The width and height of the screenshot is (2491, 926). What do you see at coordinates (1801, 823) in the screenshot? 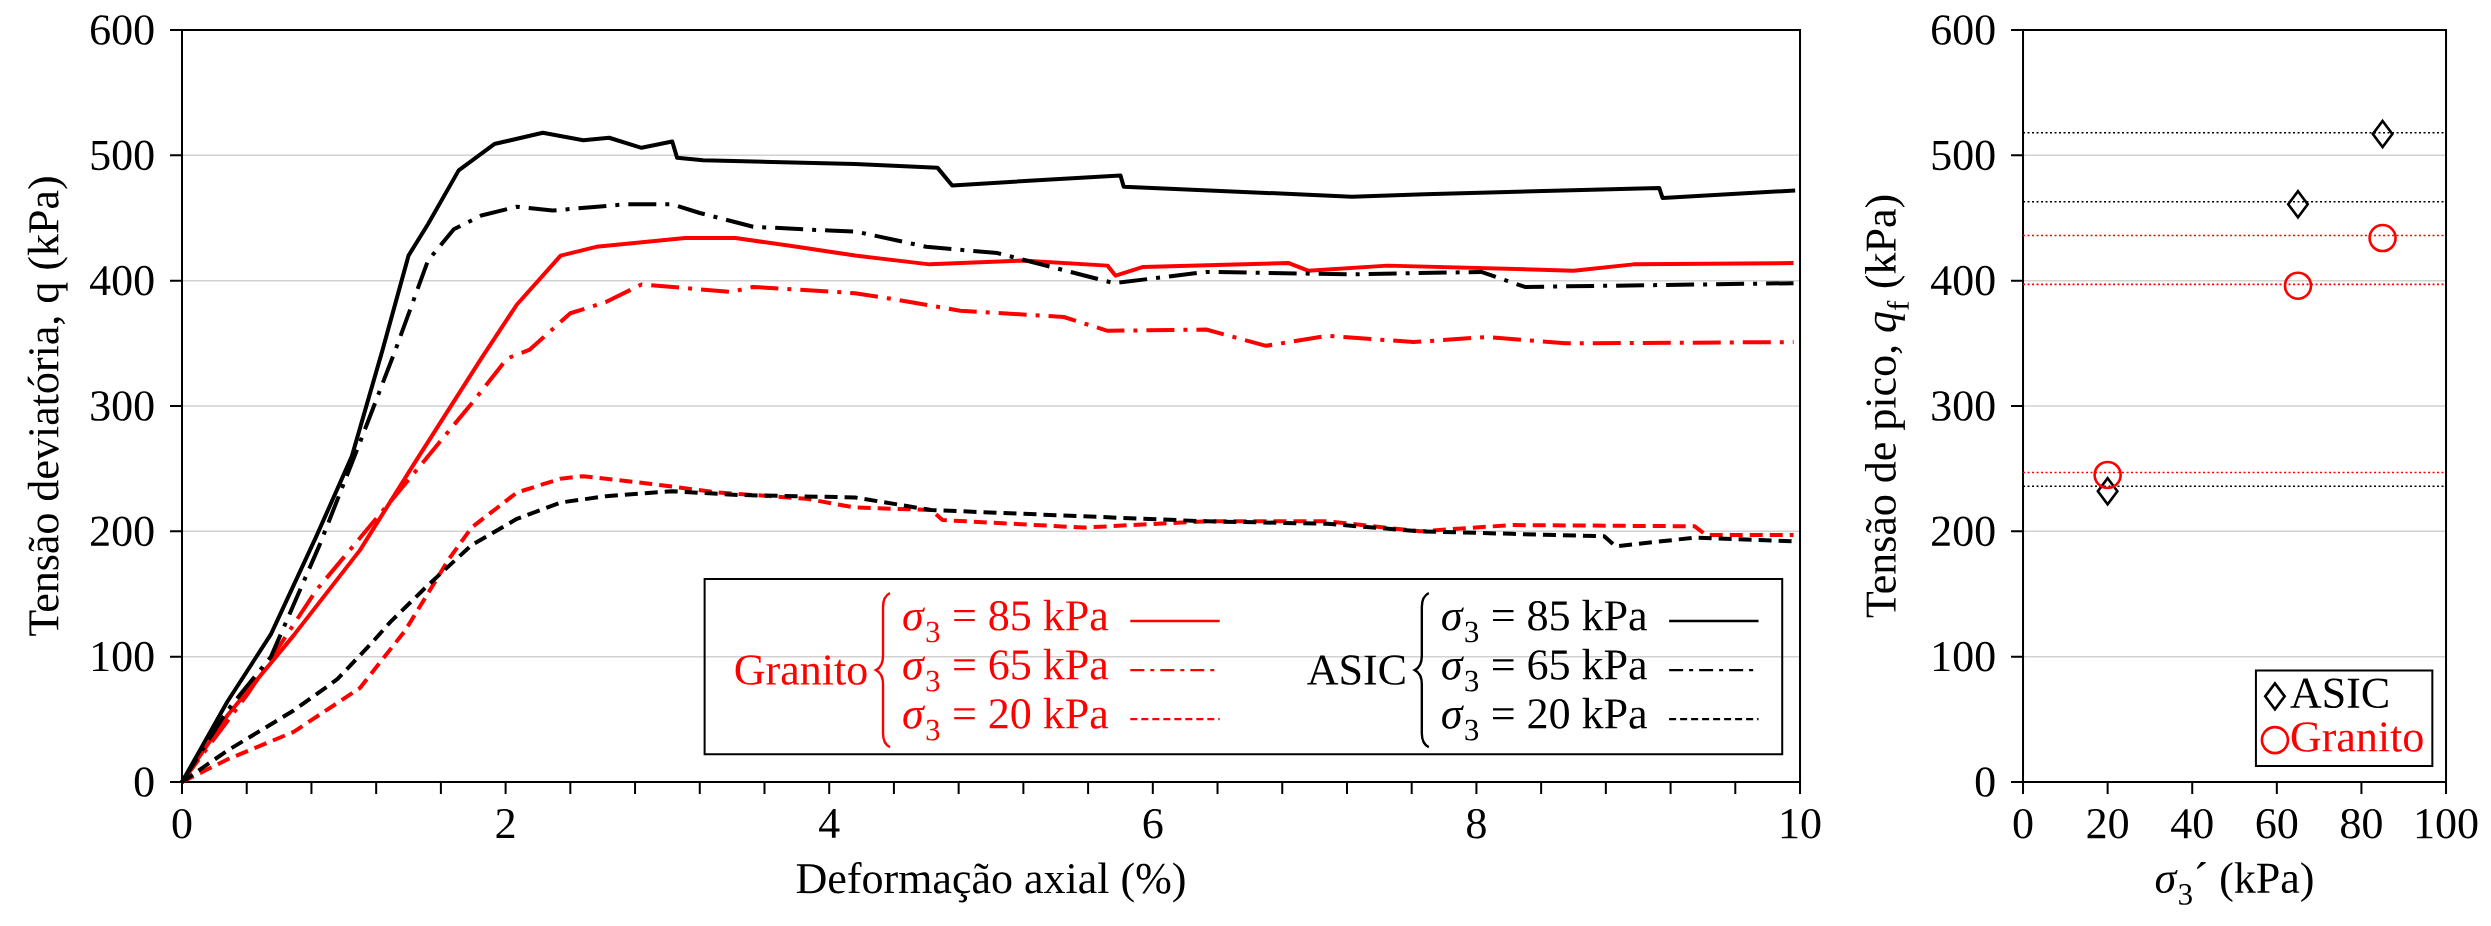
I see `x-tick-label: 10` at bounding box center [1801, 823].